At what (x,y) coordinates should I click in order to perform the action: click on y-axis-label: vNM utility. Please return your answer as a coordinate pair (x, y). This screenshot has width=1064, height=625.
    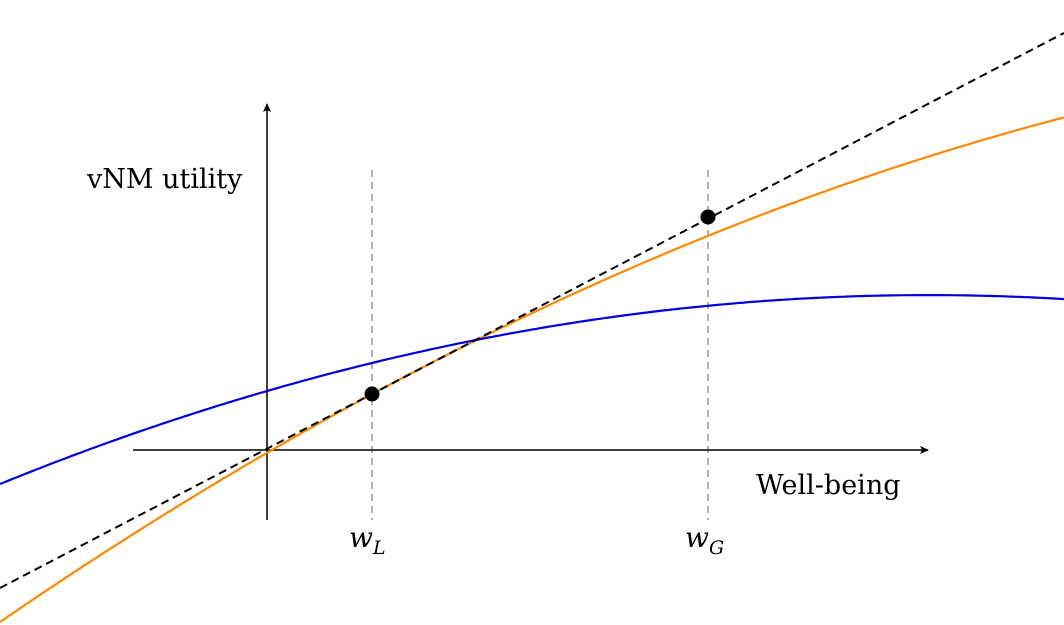
    Looking at the image, I should click on (164, 179).